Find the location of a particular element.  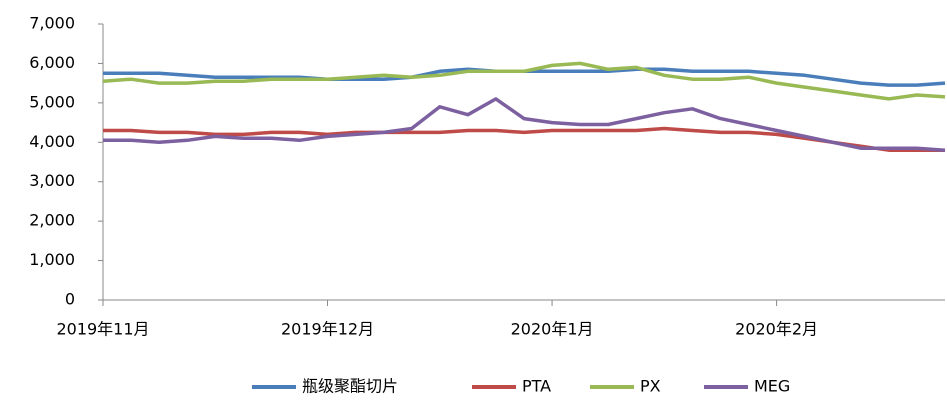

x-tick-label: 2019年11月 is located at coordinates (102, 329).